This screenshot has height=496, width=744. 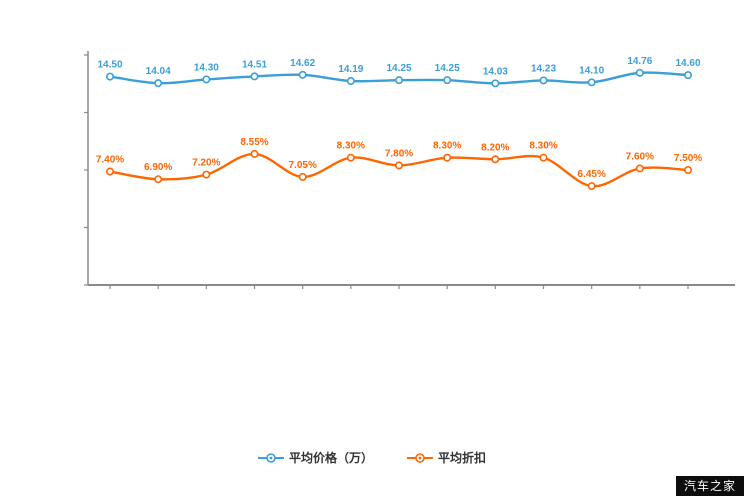 What do you see at coordinates (462, 458) in the screenshot?
I see `legend-label-average-discount: 平均折扣` at bounding box center [462, 458].